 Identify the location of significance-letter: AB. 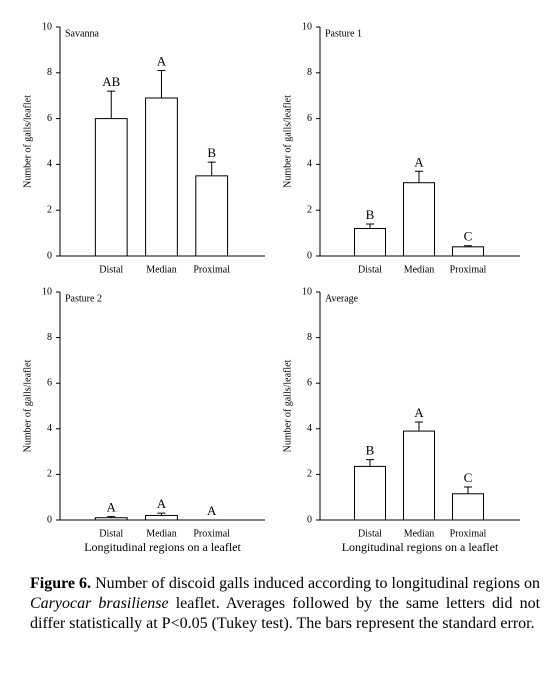
(111, 81).